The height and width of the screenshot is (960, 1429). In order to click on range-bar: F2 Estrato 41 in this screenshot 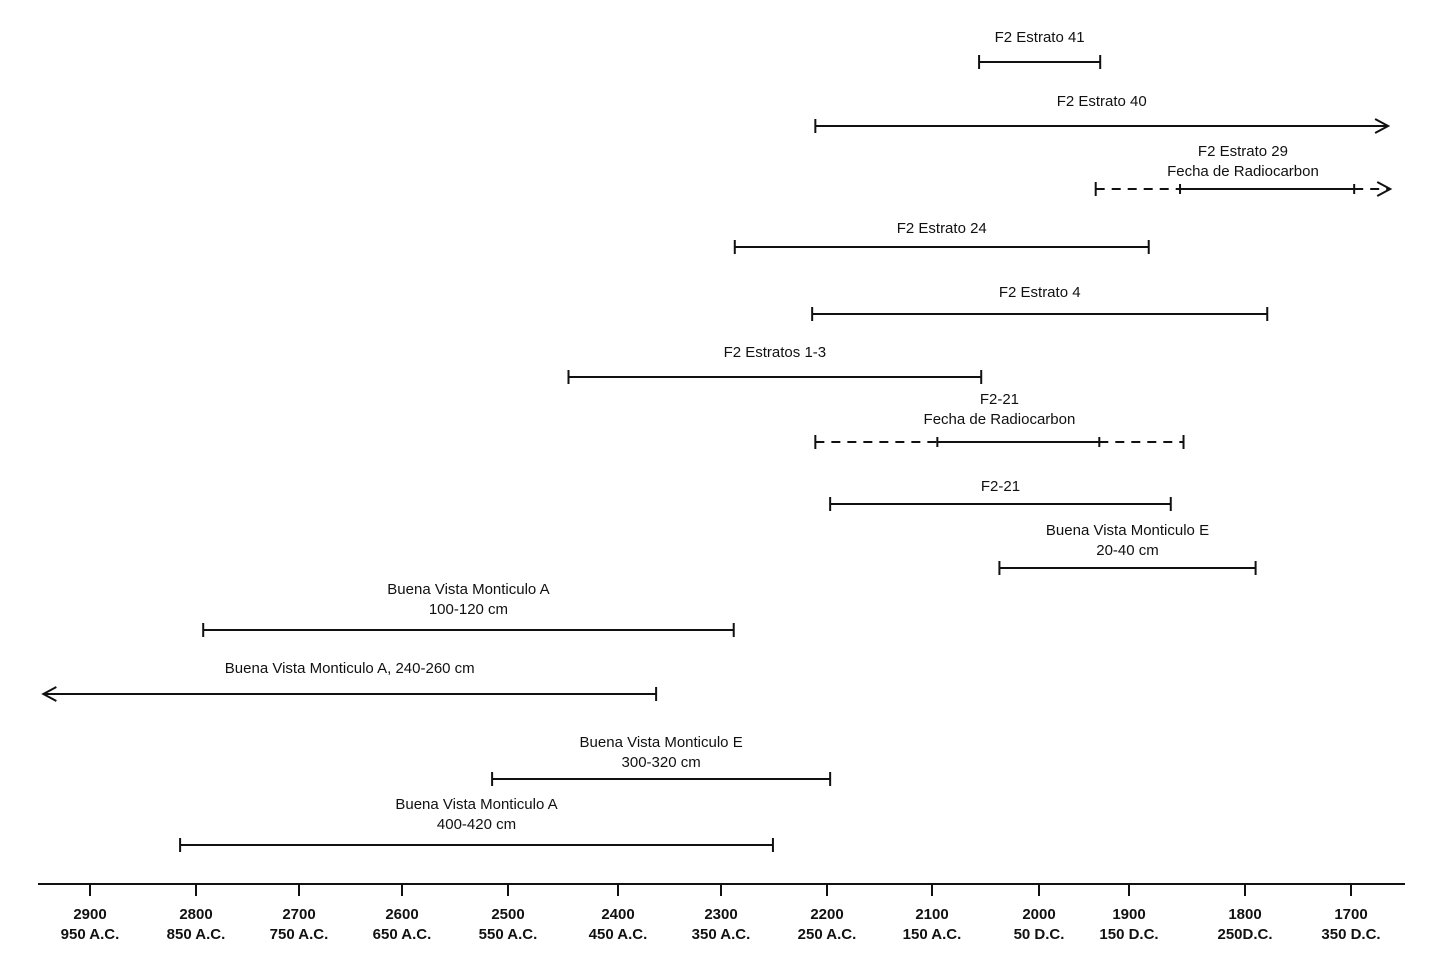, I will do `click(1040, 49)`.